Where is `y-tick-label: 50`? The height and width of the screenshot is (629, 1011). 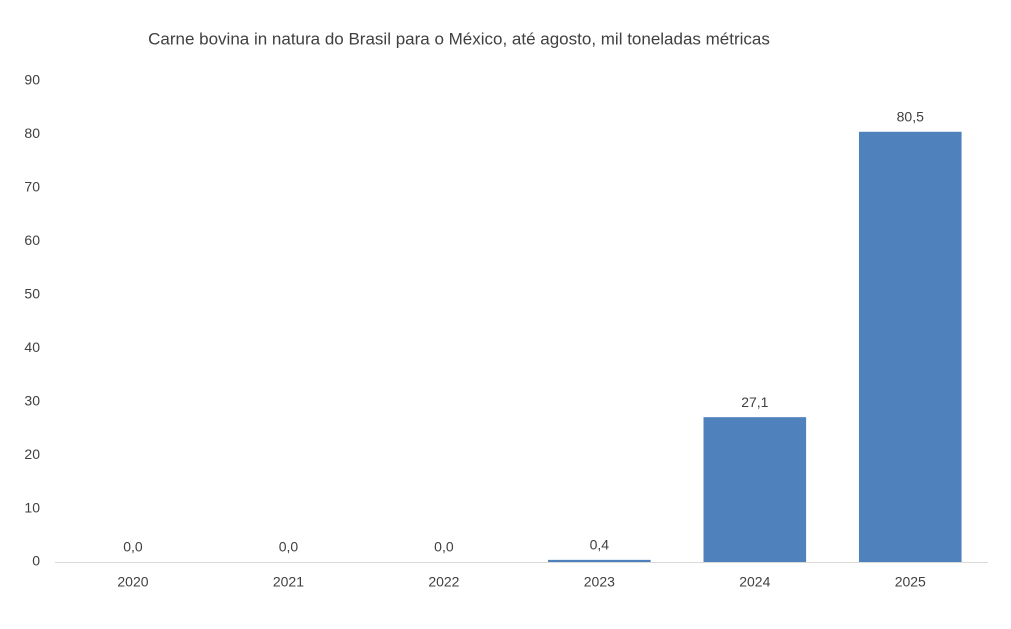 y-tick-label: 50 is located at coordinates (32, 293).